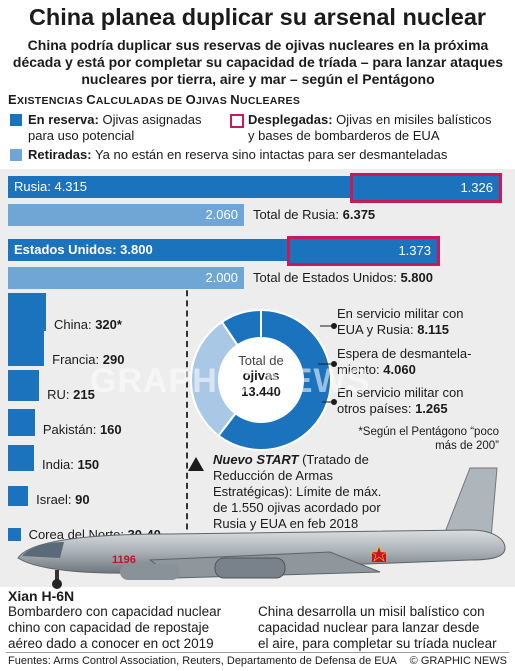  I want to click on bar-russia-retired-label: 2.060, so click(221, 214).